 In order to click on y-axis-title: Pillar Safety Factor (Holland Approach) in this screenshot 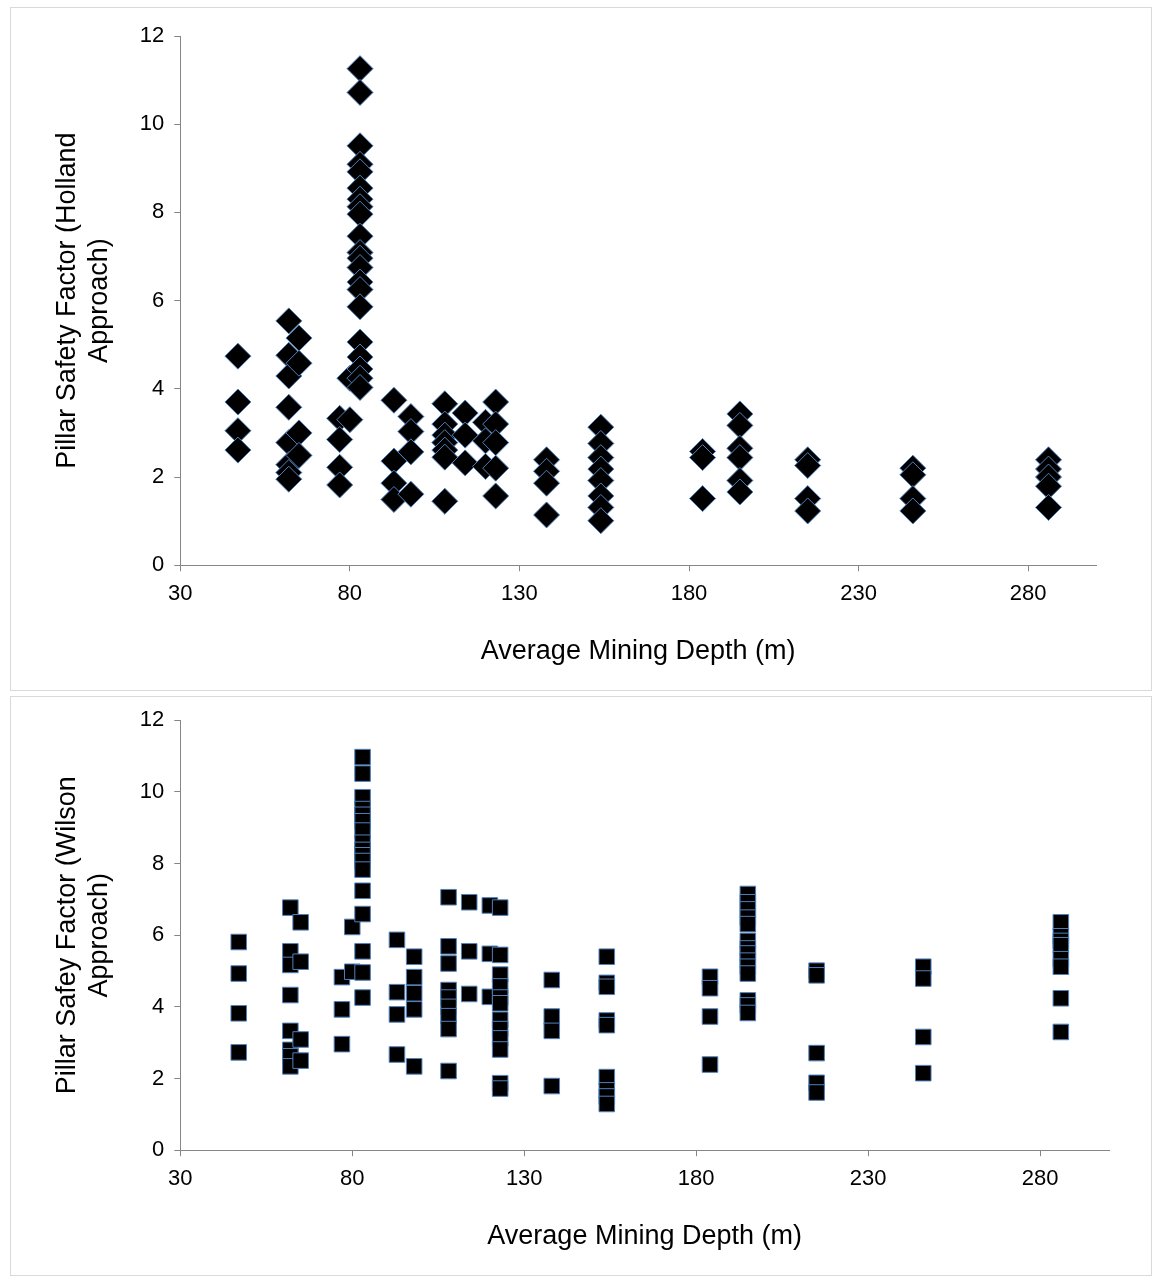, I will do `click(82, 300)`.